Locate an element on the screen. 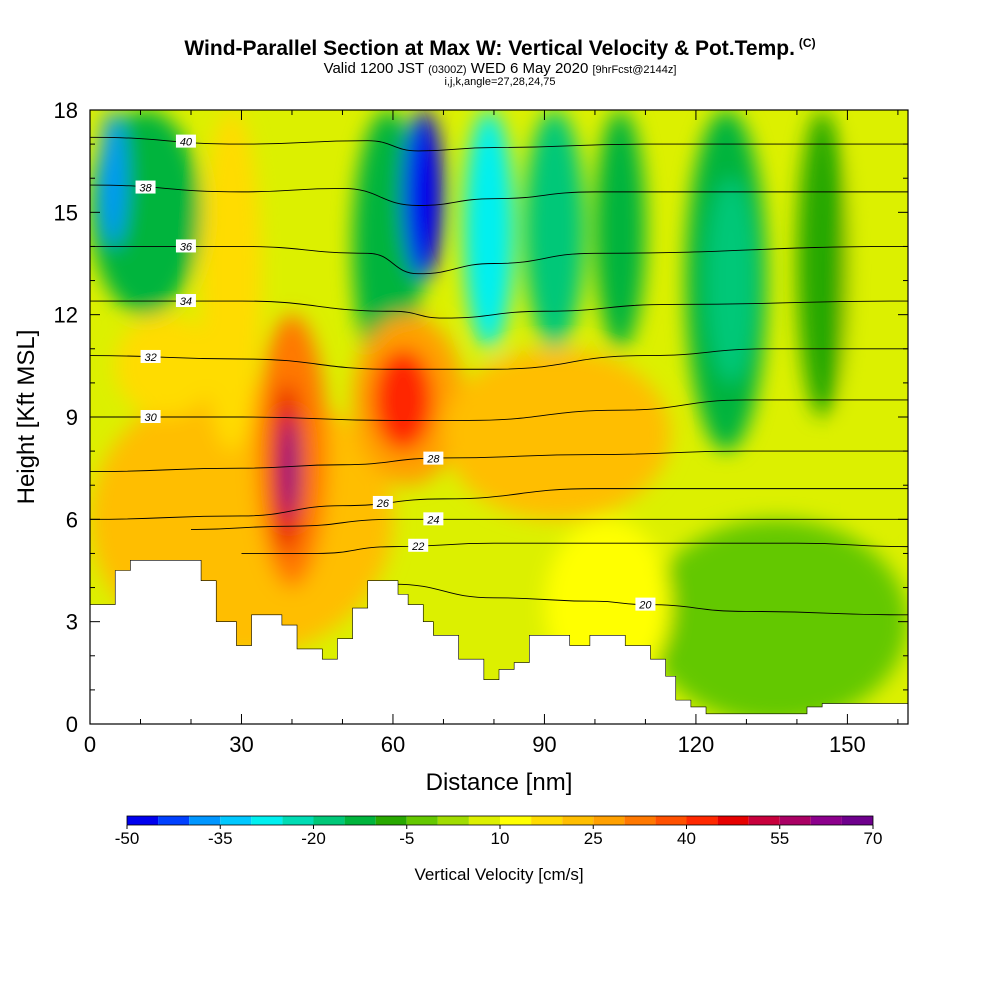 This screenshot has width=1000, height=1000. contour-label: 32 is located at coordinates (150, 358).